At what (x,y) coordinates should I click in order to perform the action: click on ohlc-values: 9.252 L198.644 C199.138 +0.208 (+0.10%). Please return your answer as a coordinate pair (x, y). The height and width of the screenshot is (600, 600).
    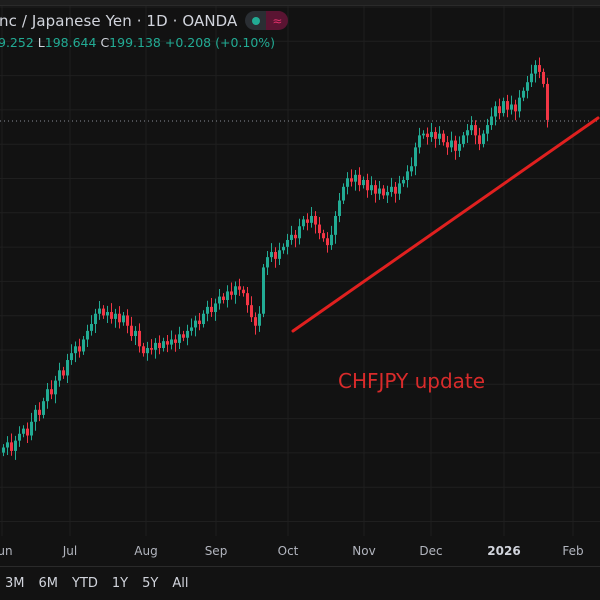
    Looking at the image, I should click on (138, 42).